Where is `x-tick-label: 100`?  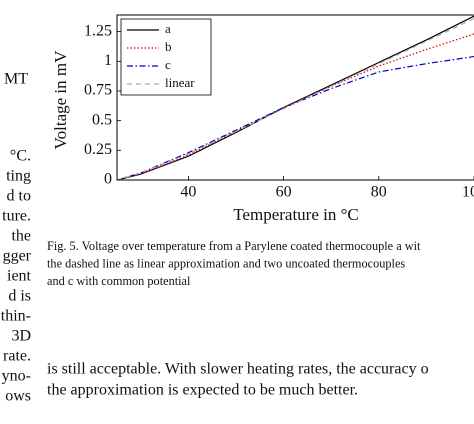
x-tick-label: 100 is located at coordinates (468, 192).